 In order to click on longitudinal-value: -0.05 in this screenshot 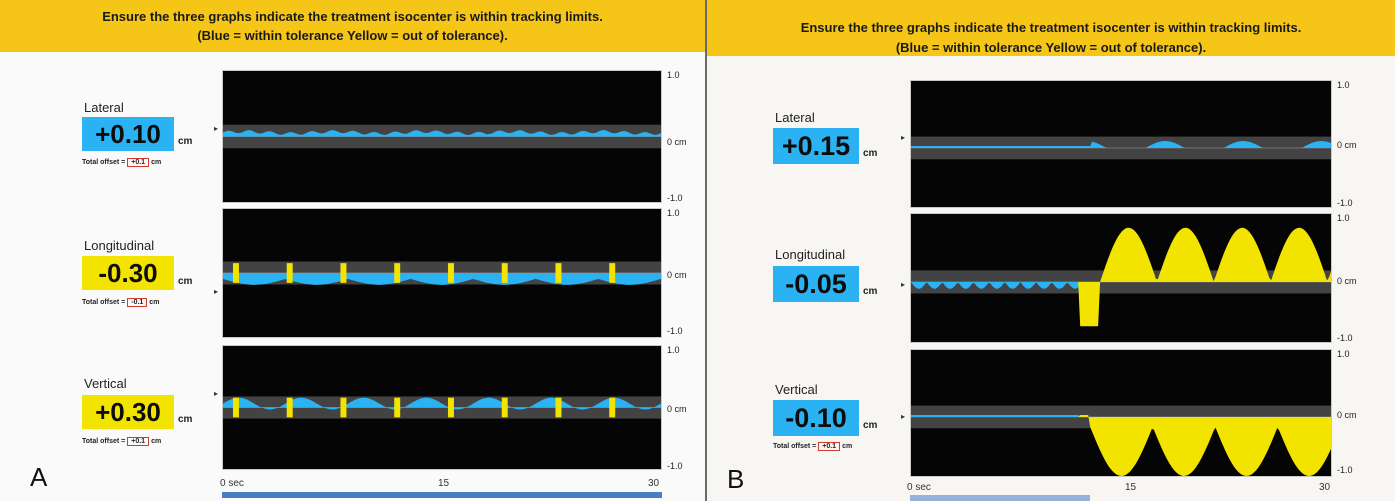, I will do `click(816, 284)`.